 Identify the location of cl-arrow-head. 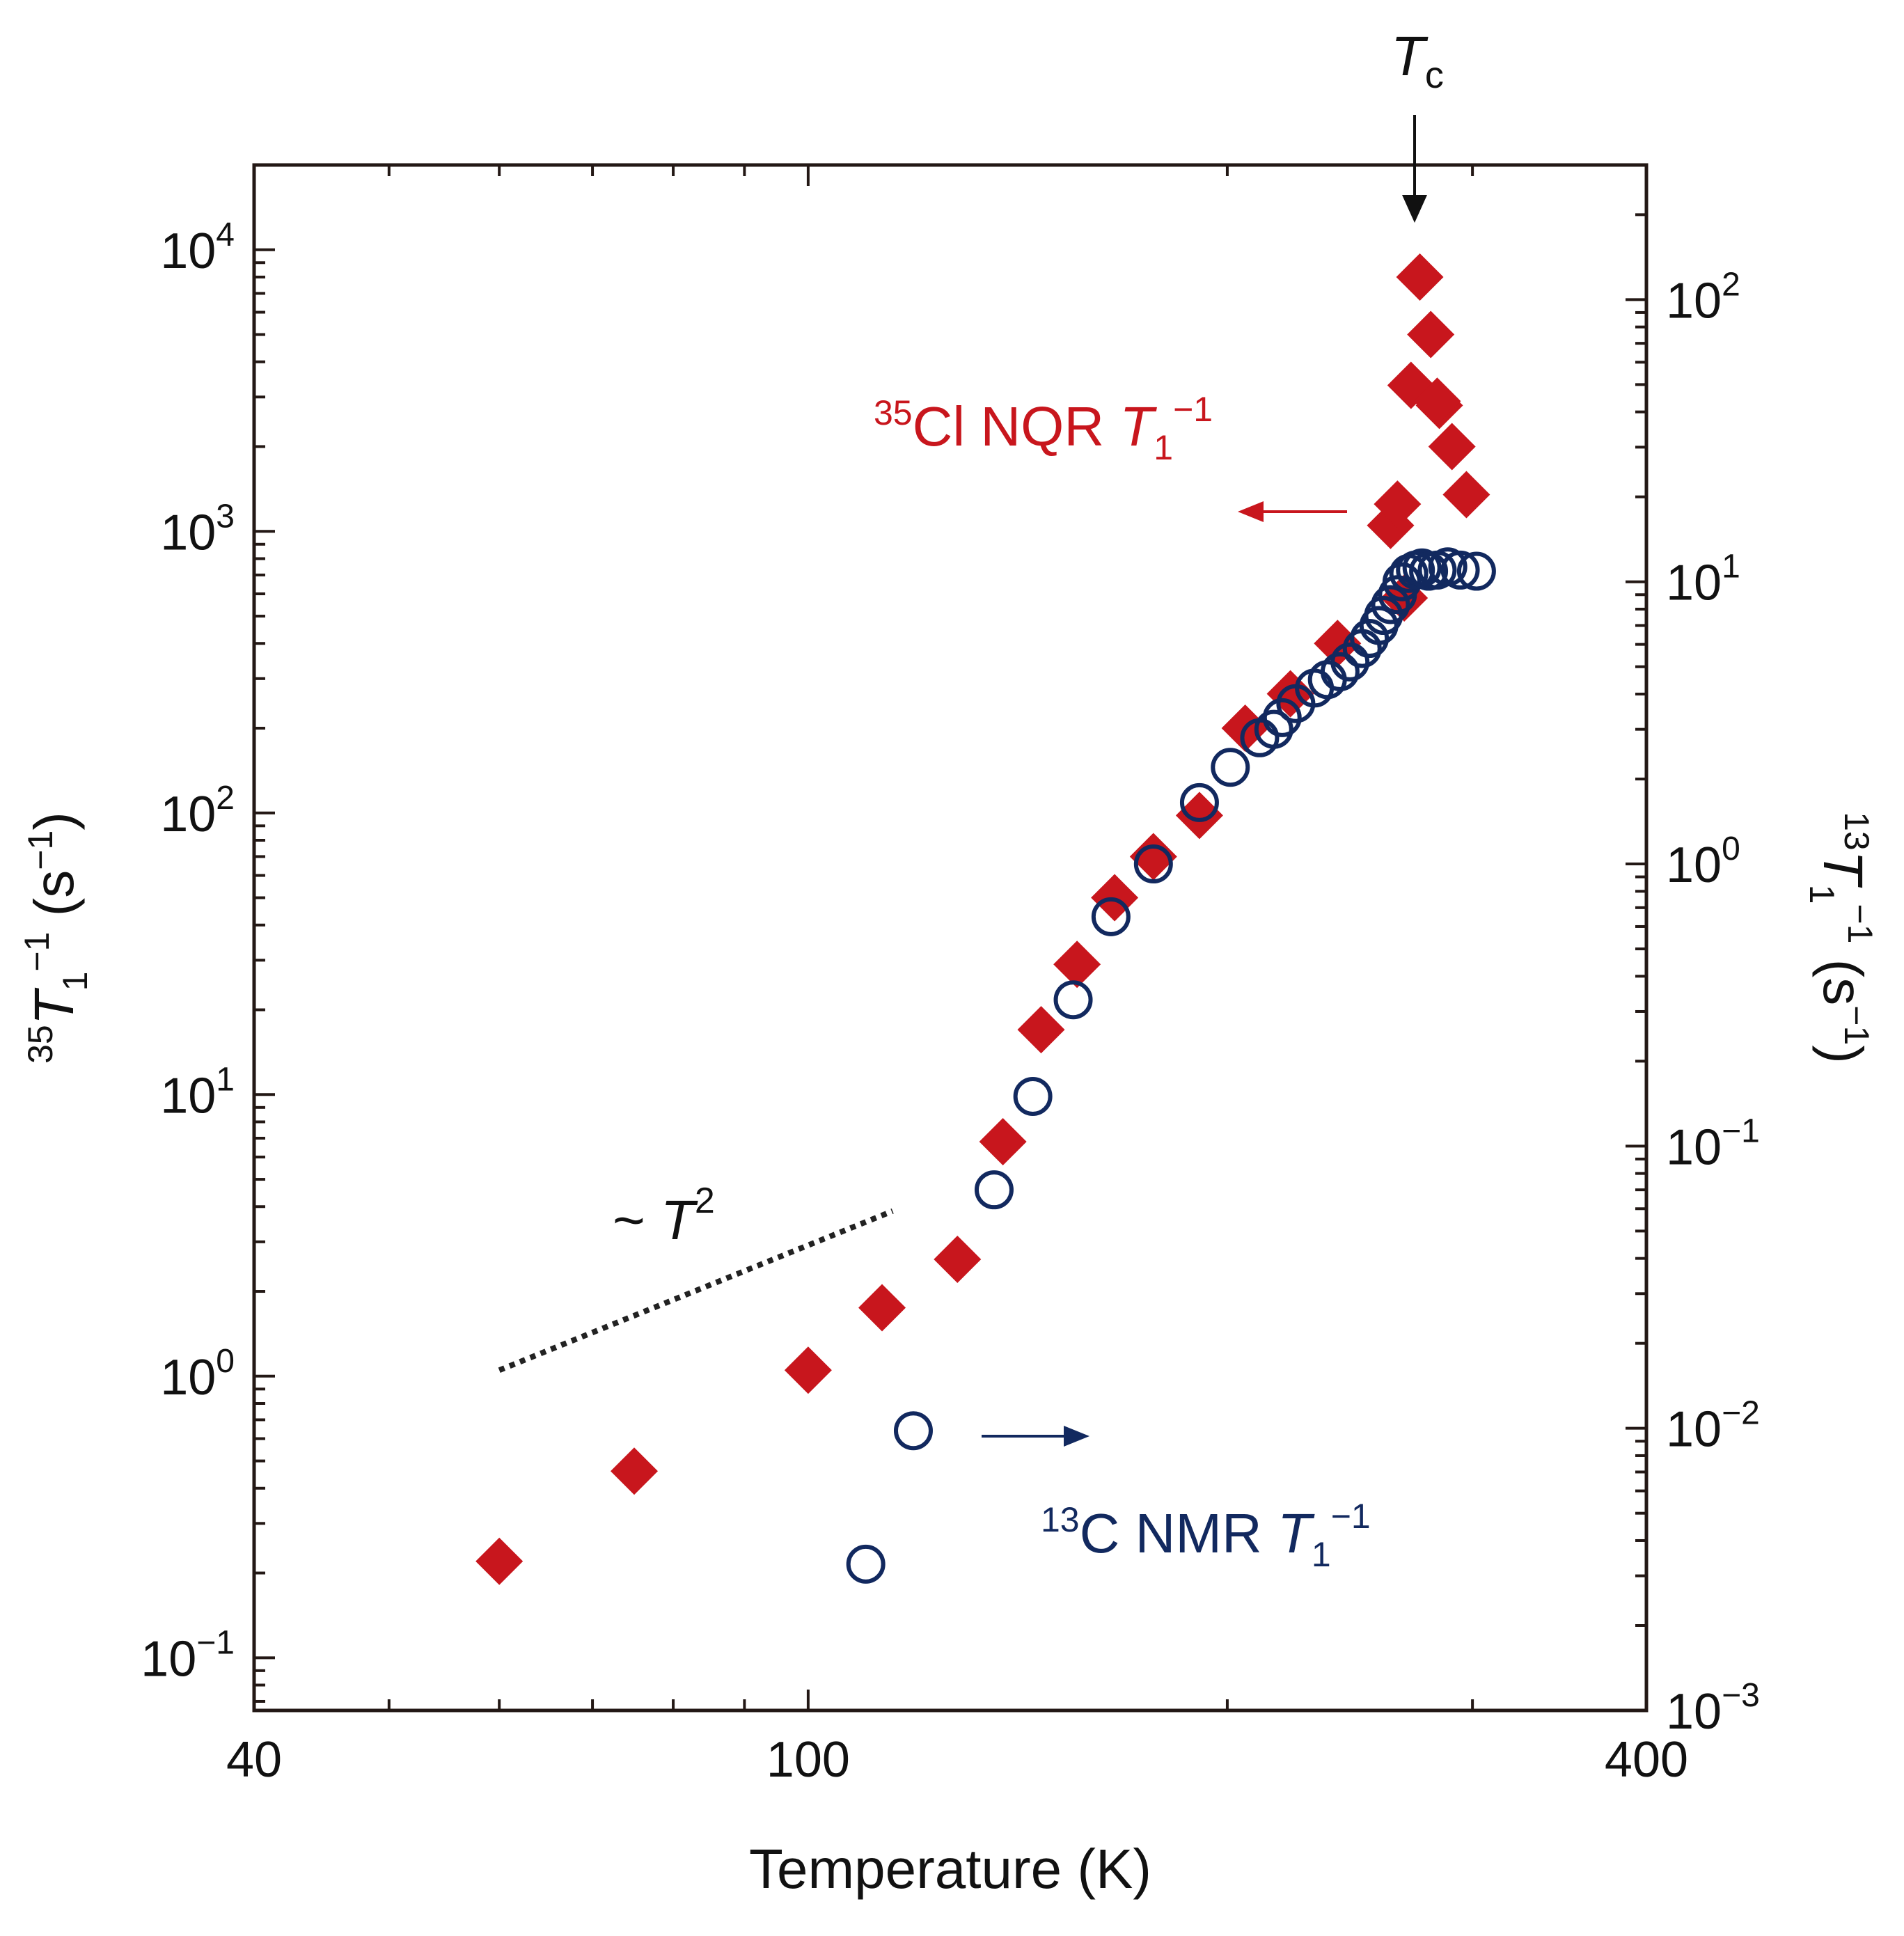
(1251, 511).